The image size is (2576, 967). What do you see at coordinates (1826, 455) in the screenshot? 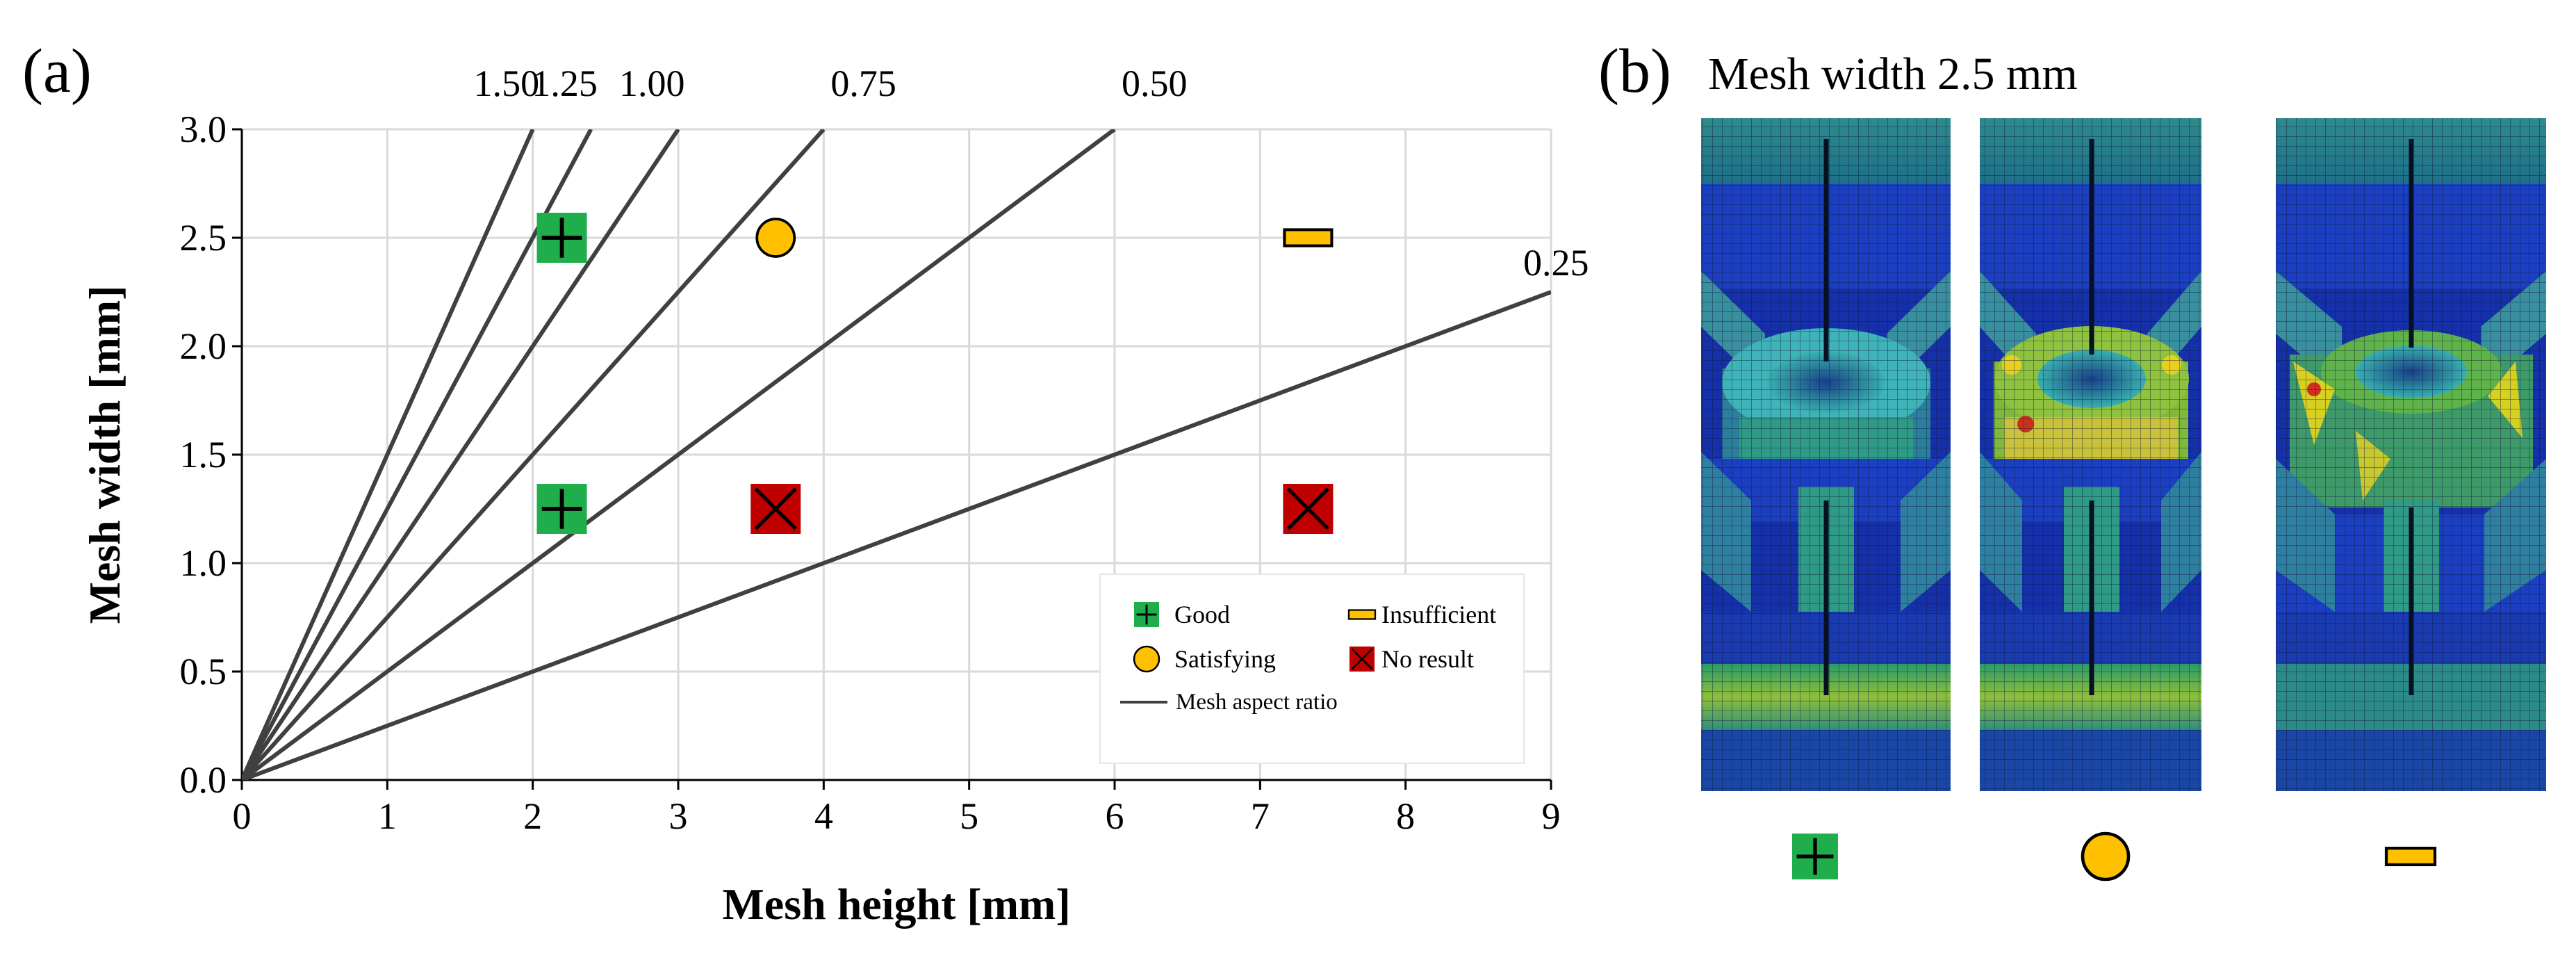
I see `fe-image-good` at bounding box center [1826, 455].